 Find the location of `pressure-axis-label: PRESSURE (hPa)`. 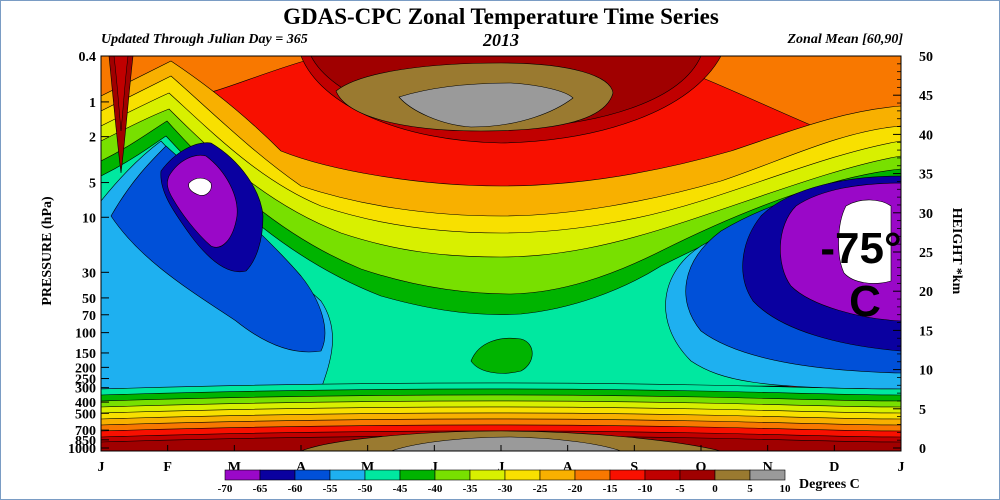

pressure-axis-label: PRESSURE (hPa) is located at coordinates (47, 251).